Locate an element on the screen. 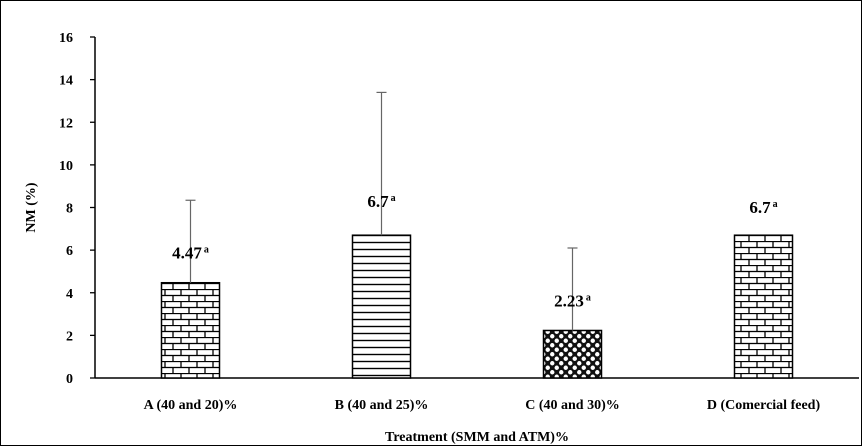 The image size is (862, 447). category-label-3: C (40 and 30)% is located at coordinates (572, 405).